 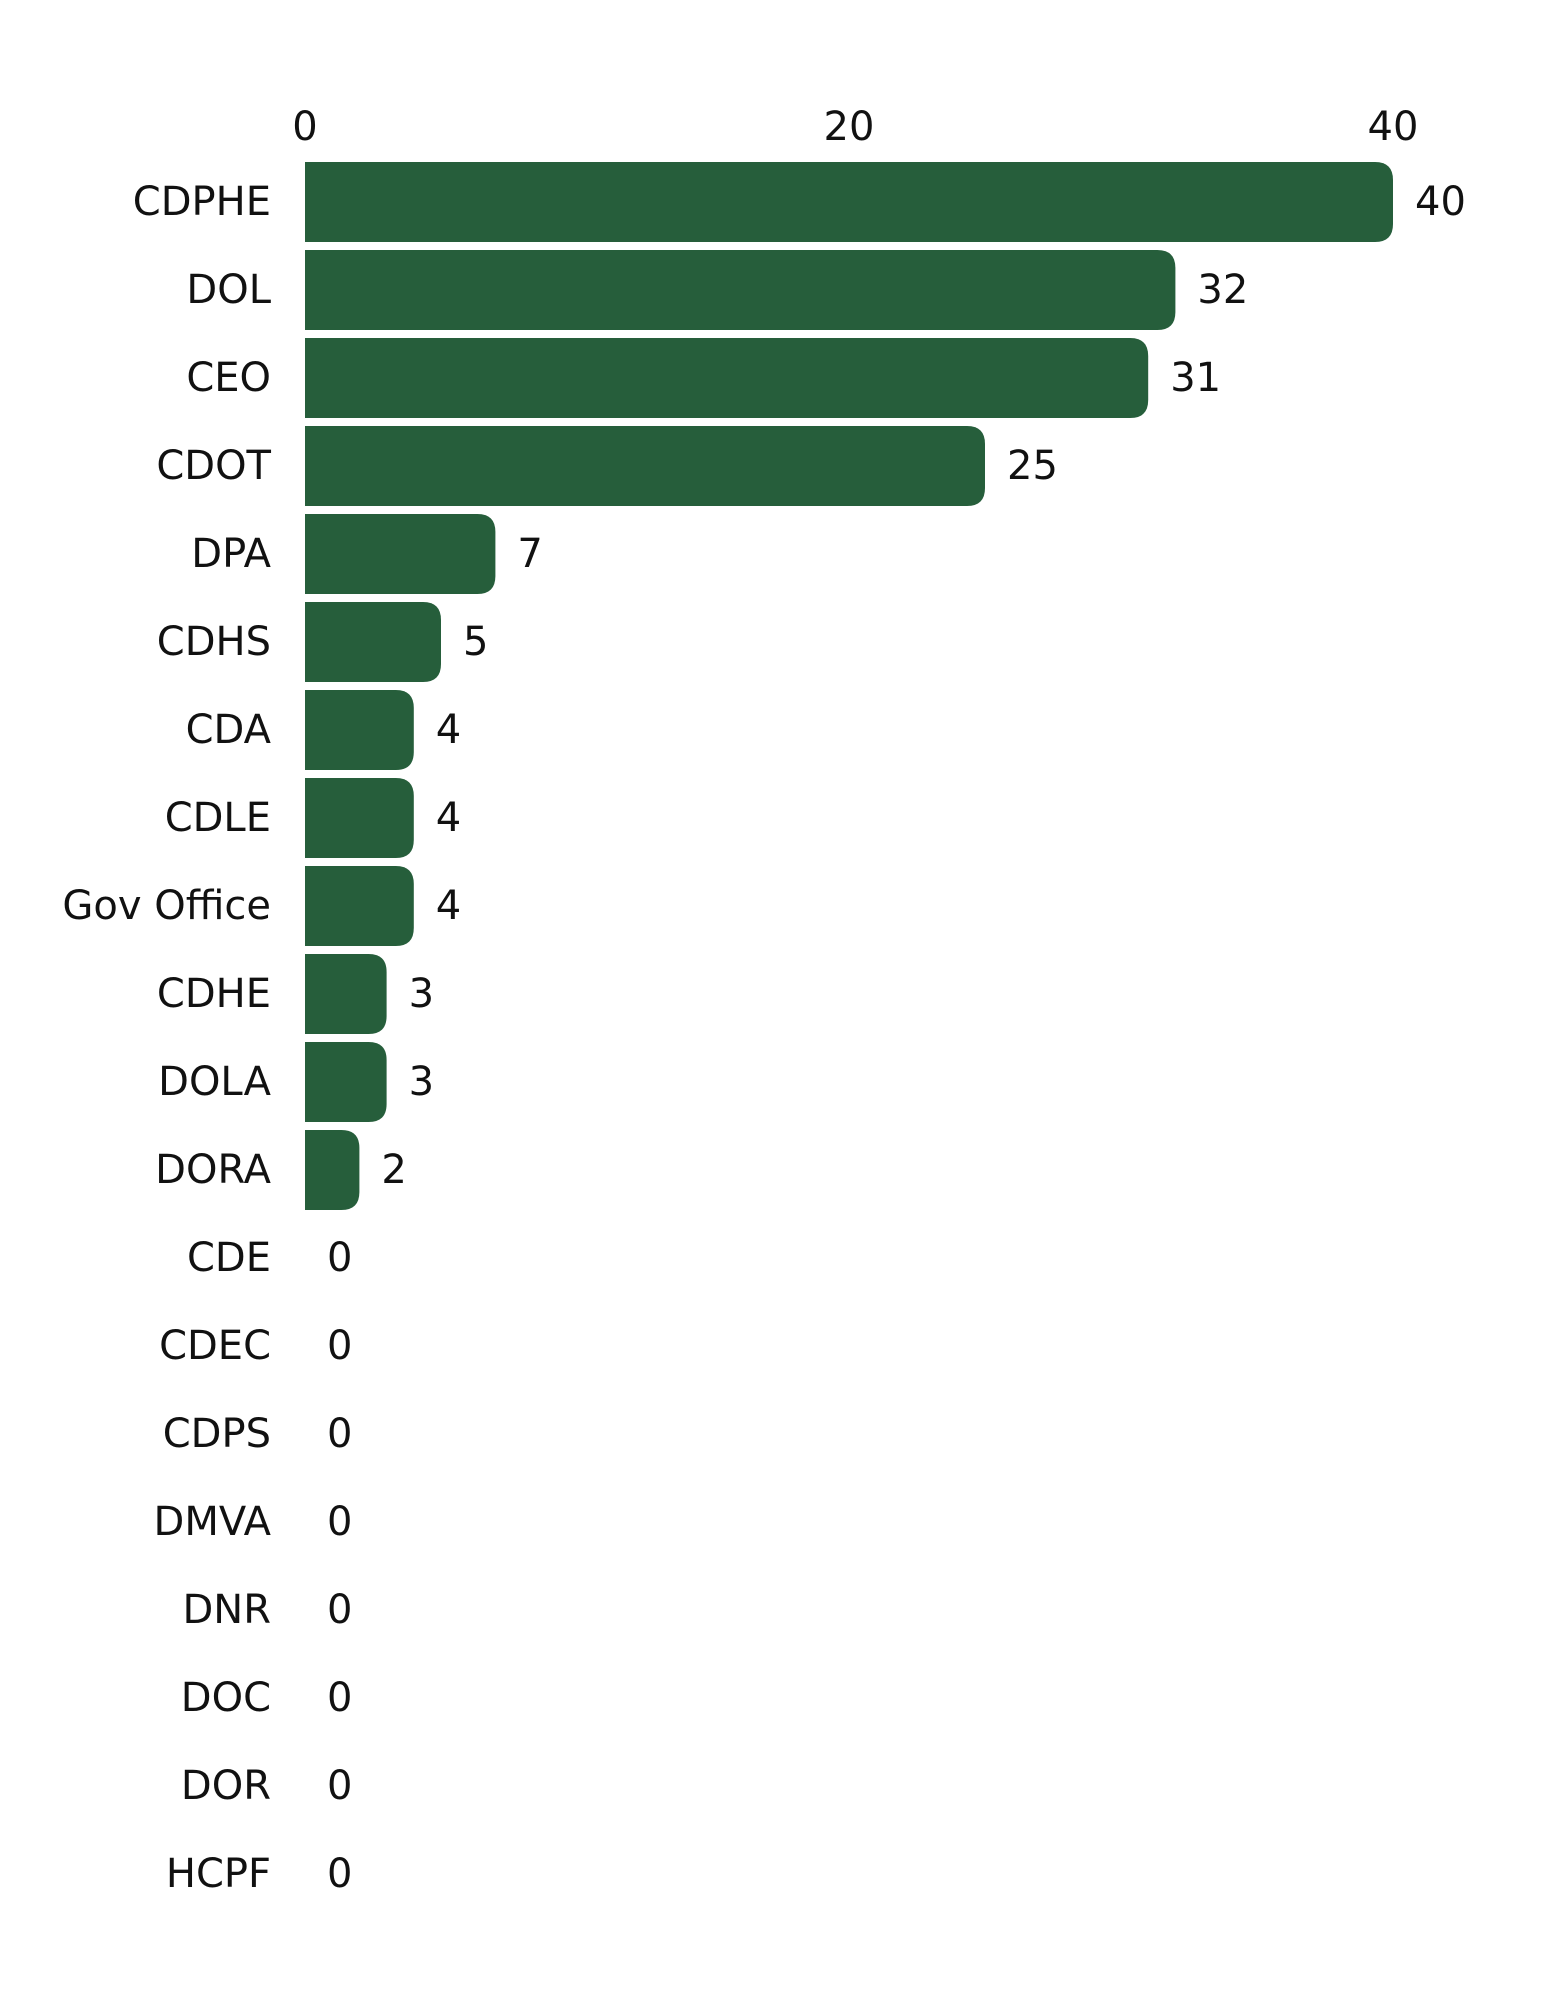 I want to click on category-label: DOL, so click(x=228, y=290).